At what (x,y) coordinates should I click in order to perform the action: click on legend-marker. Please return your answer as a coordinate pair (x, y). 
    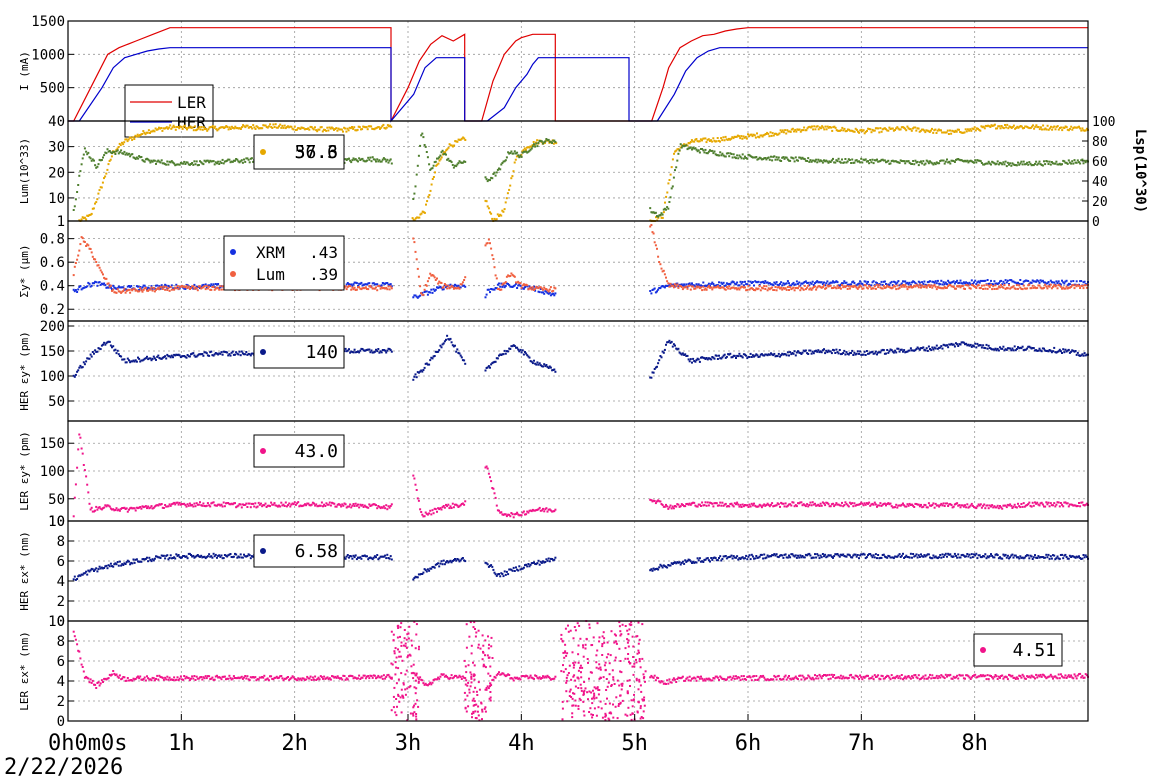
    Looking at the image, I should click on (263, 352).